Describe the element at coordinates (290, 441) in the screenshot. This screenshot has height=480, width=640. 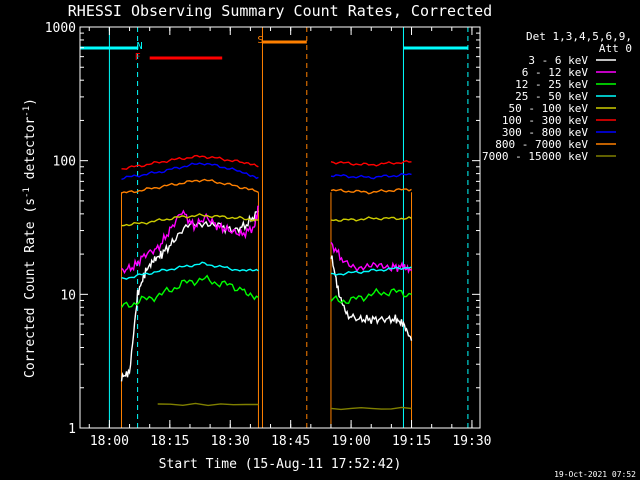
I see `x-tick-label: 18:45` at that location.